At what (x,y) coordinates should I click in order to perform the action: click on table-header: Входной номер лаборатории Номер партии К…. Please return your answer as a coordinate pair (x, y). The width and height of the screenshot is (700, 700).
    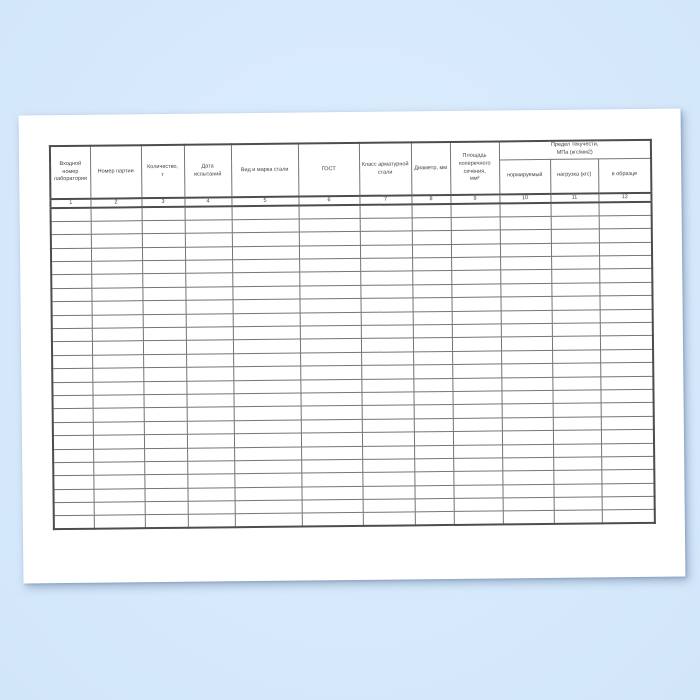
    Looking at the image, I should click on (350, 174).